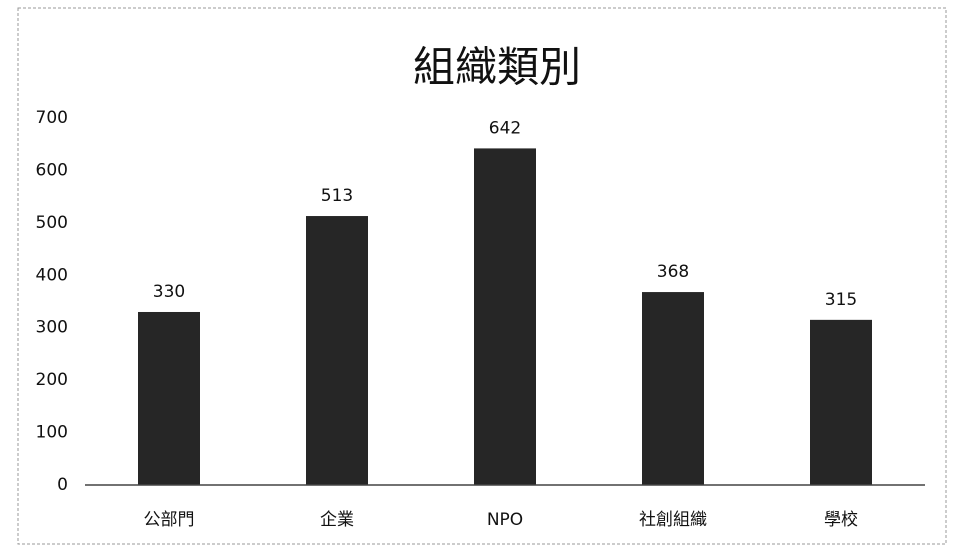  Describe the element at coordinates (52, 118) in the screenshot. I see `y-tick-label: 700` at that location.